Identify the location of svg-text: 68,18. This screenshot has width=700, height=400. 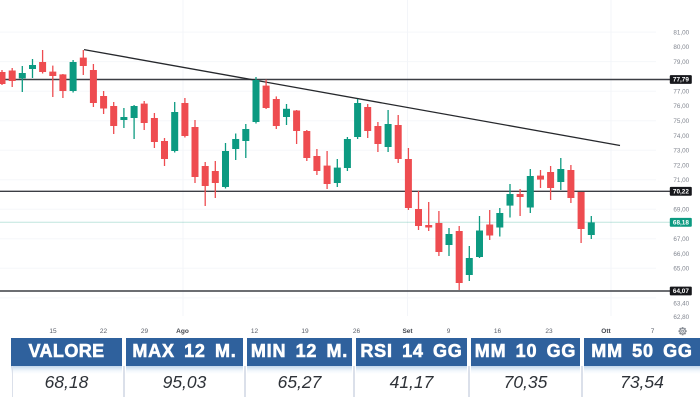
(681, 223).